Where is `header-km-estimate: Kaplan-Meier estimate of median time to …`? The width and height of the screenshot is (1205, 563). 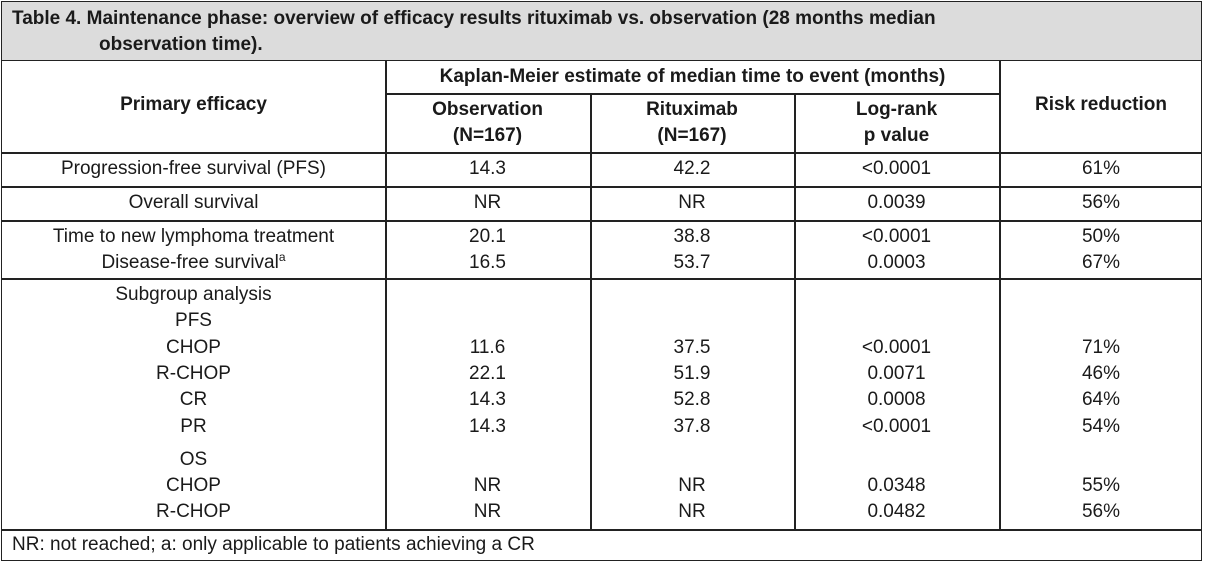 header-km-estimate: Kaplan-Meier estimate of median time to … is located at coordinates (692, 76).